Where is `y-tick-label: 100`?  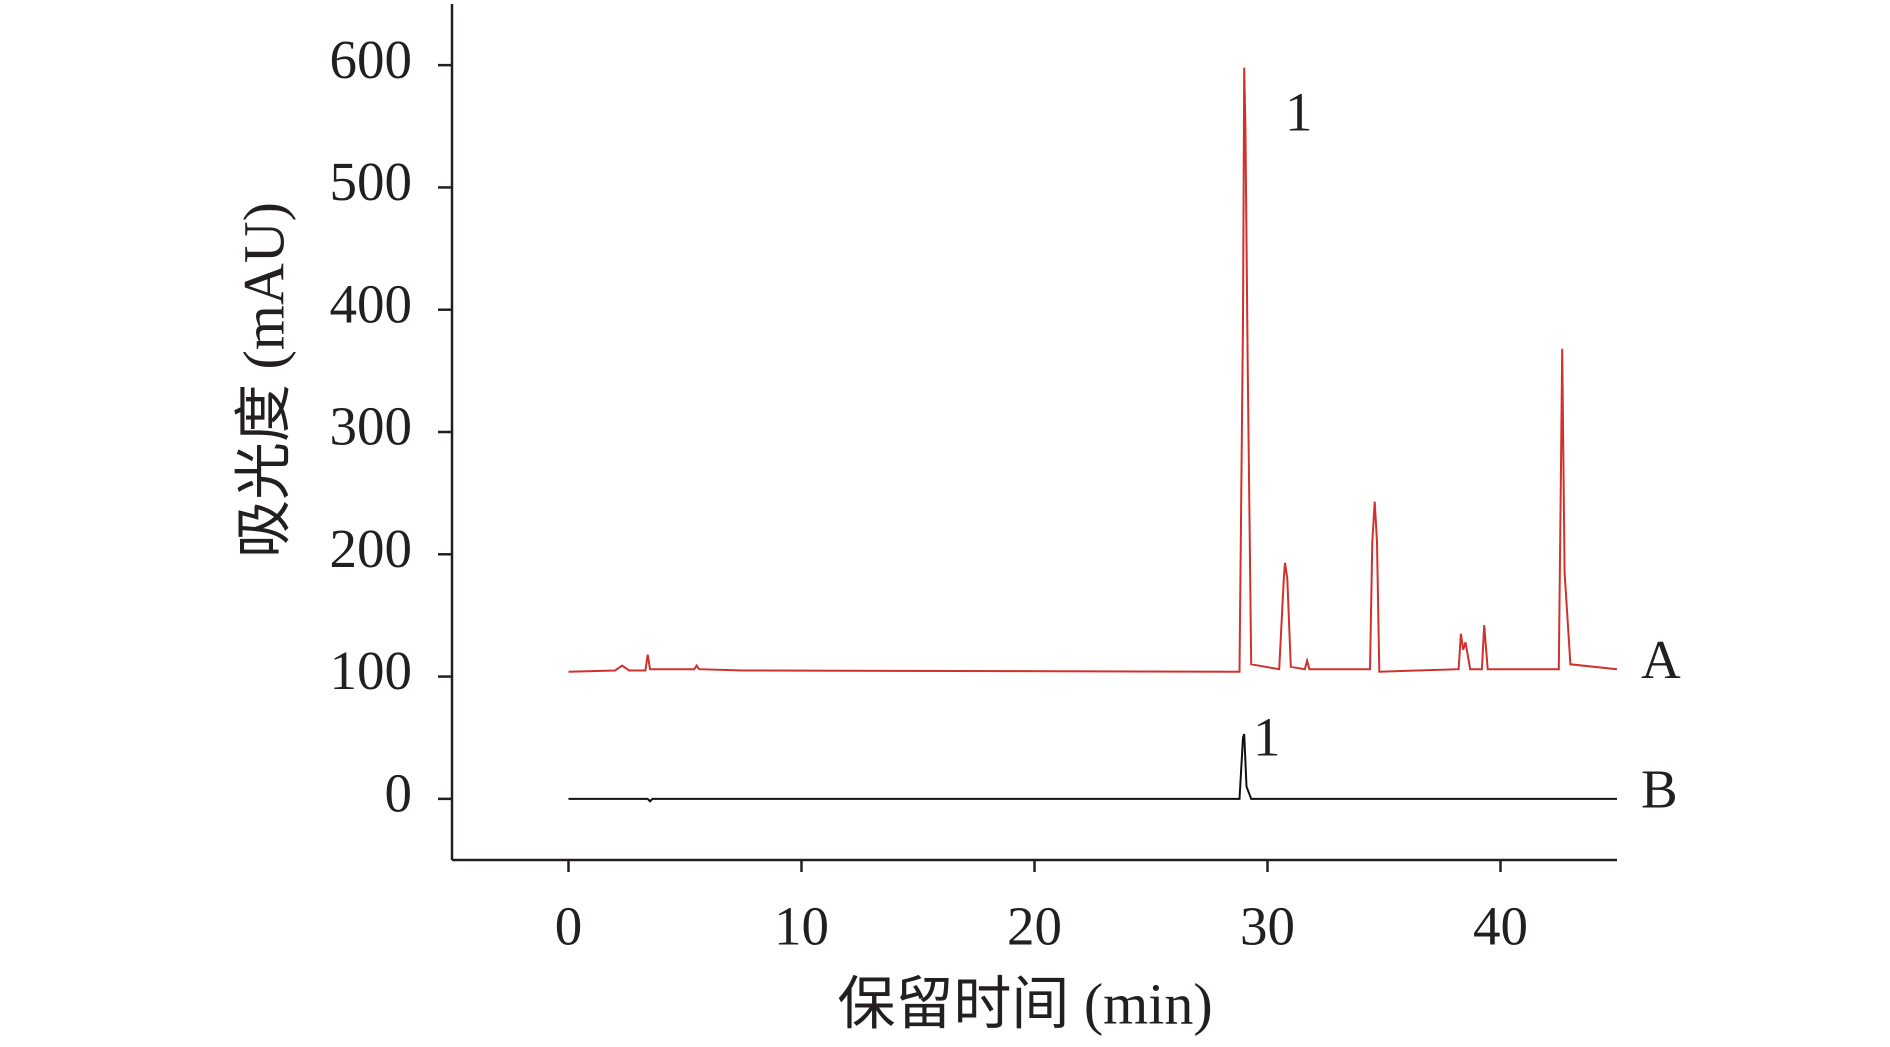
y-tick-label: 100 is located at coordinates (371, 670).